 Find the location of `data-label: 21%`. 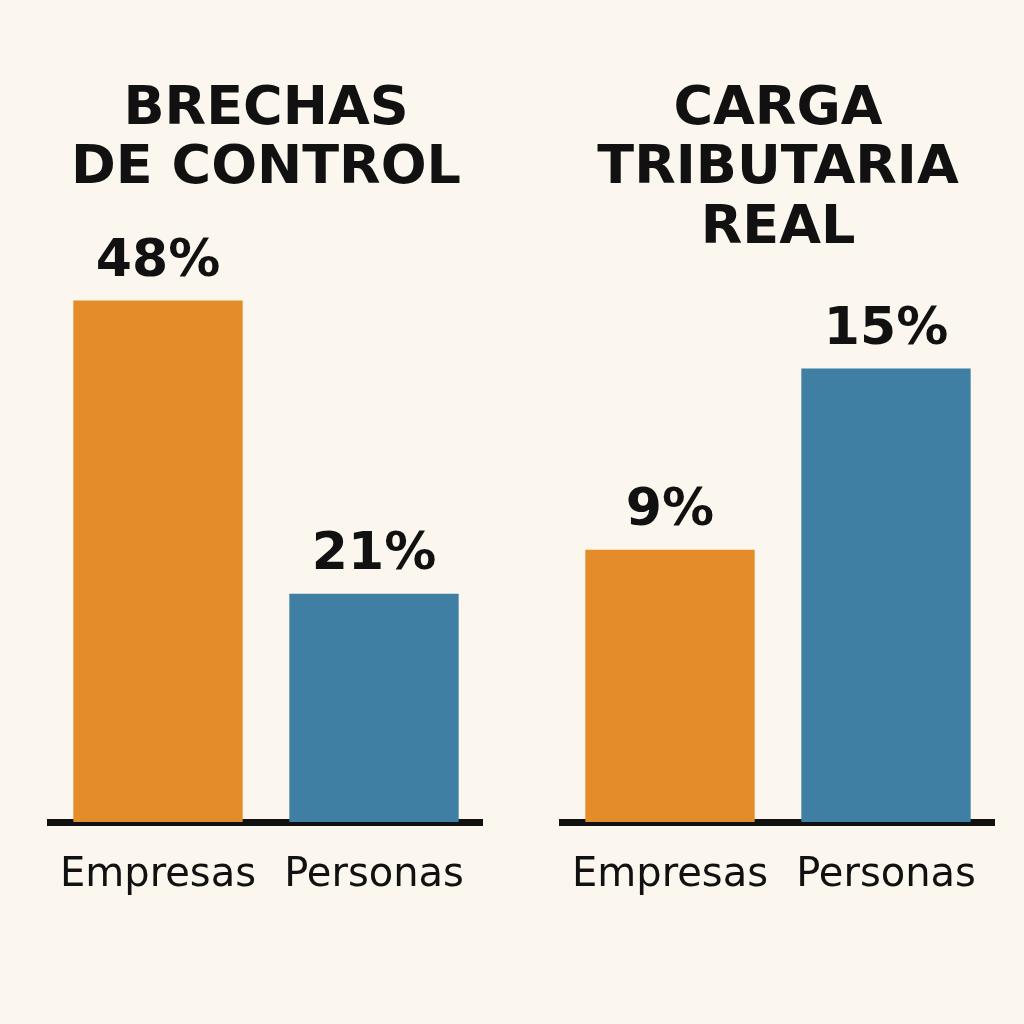

data-label: 21% is located at coordinates (374, 551).